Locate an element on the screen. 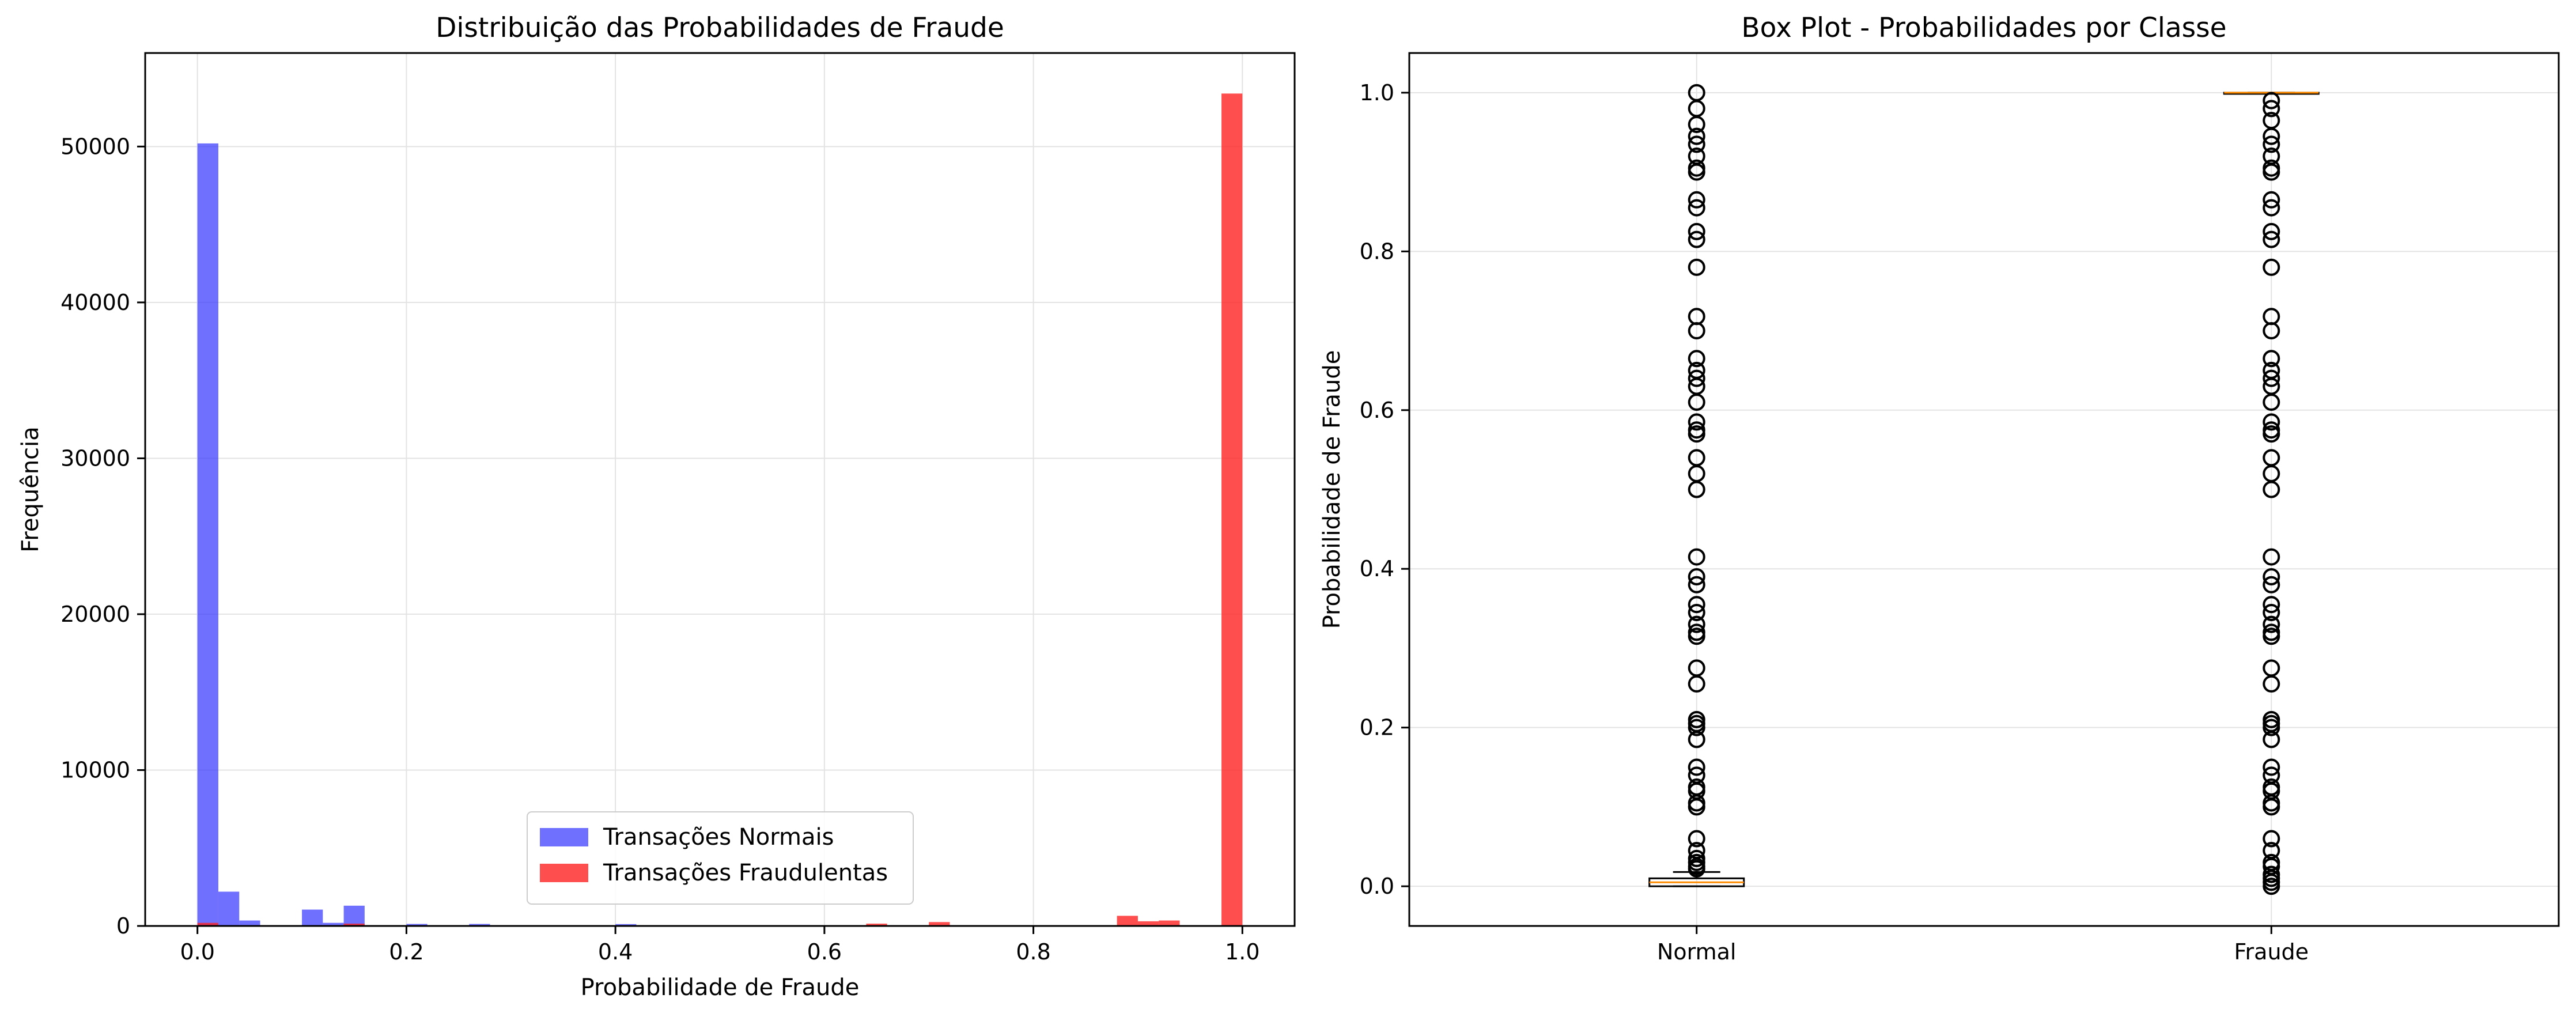 The image size is (2576, 1017). boxplot-x-ticks: Normal Fraude is located at coordinates (1983, 945).